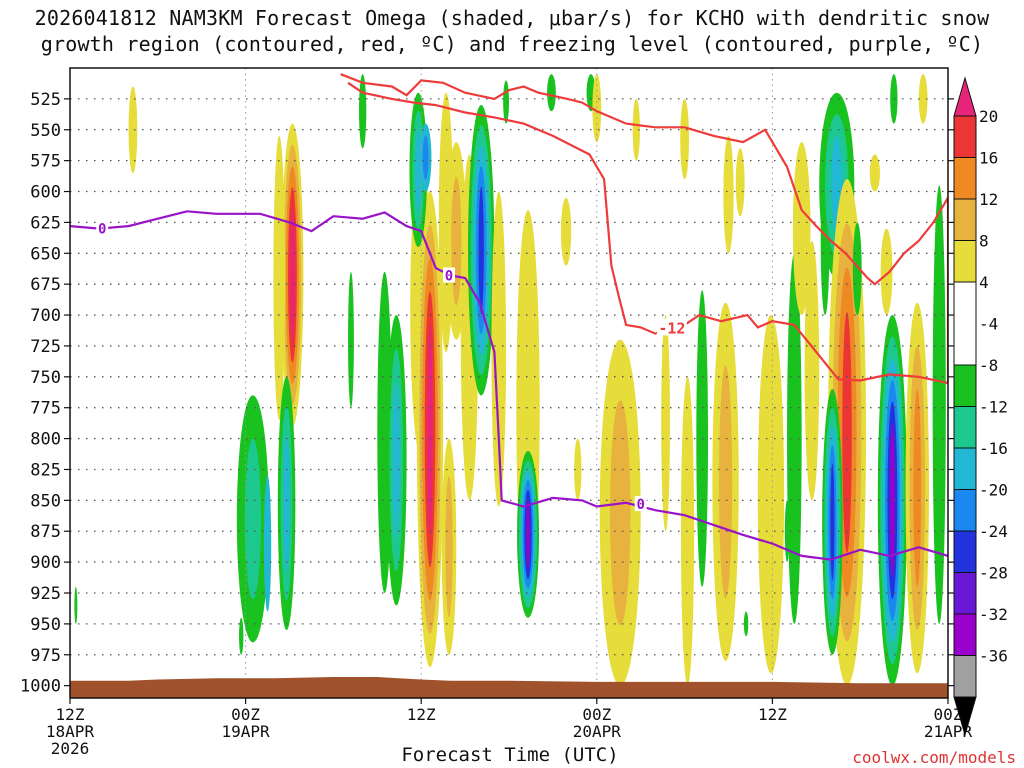  I want to click on y-tick-label-800: 800, so click(45, 440).